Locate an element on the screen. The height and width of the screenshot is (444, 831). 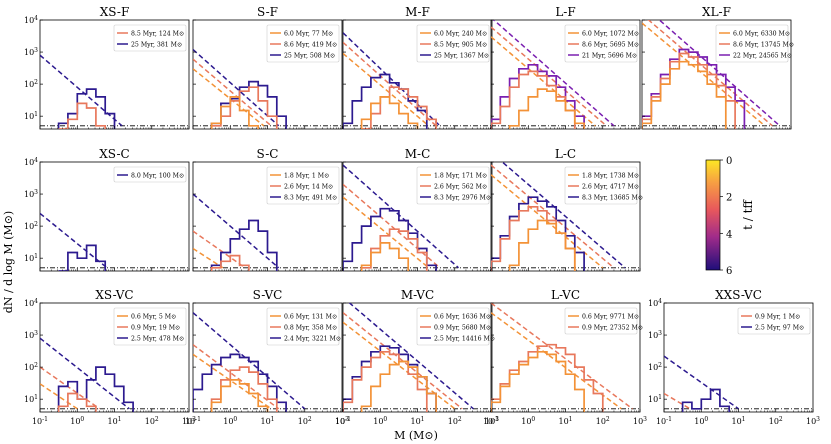
legend-label: 6.0 Myr, 77 M⊙ is located at coordinates (308, 34).